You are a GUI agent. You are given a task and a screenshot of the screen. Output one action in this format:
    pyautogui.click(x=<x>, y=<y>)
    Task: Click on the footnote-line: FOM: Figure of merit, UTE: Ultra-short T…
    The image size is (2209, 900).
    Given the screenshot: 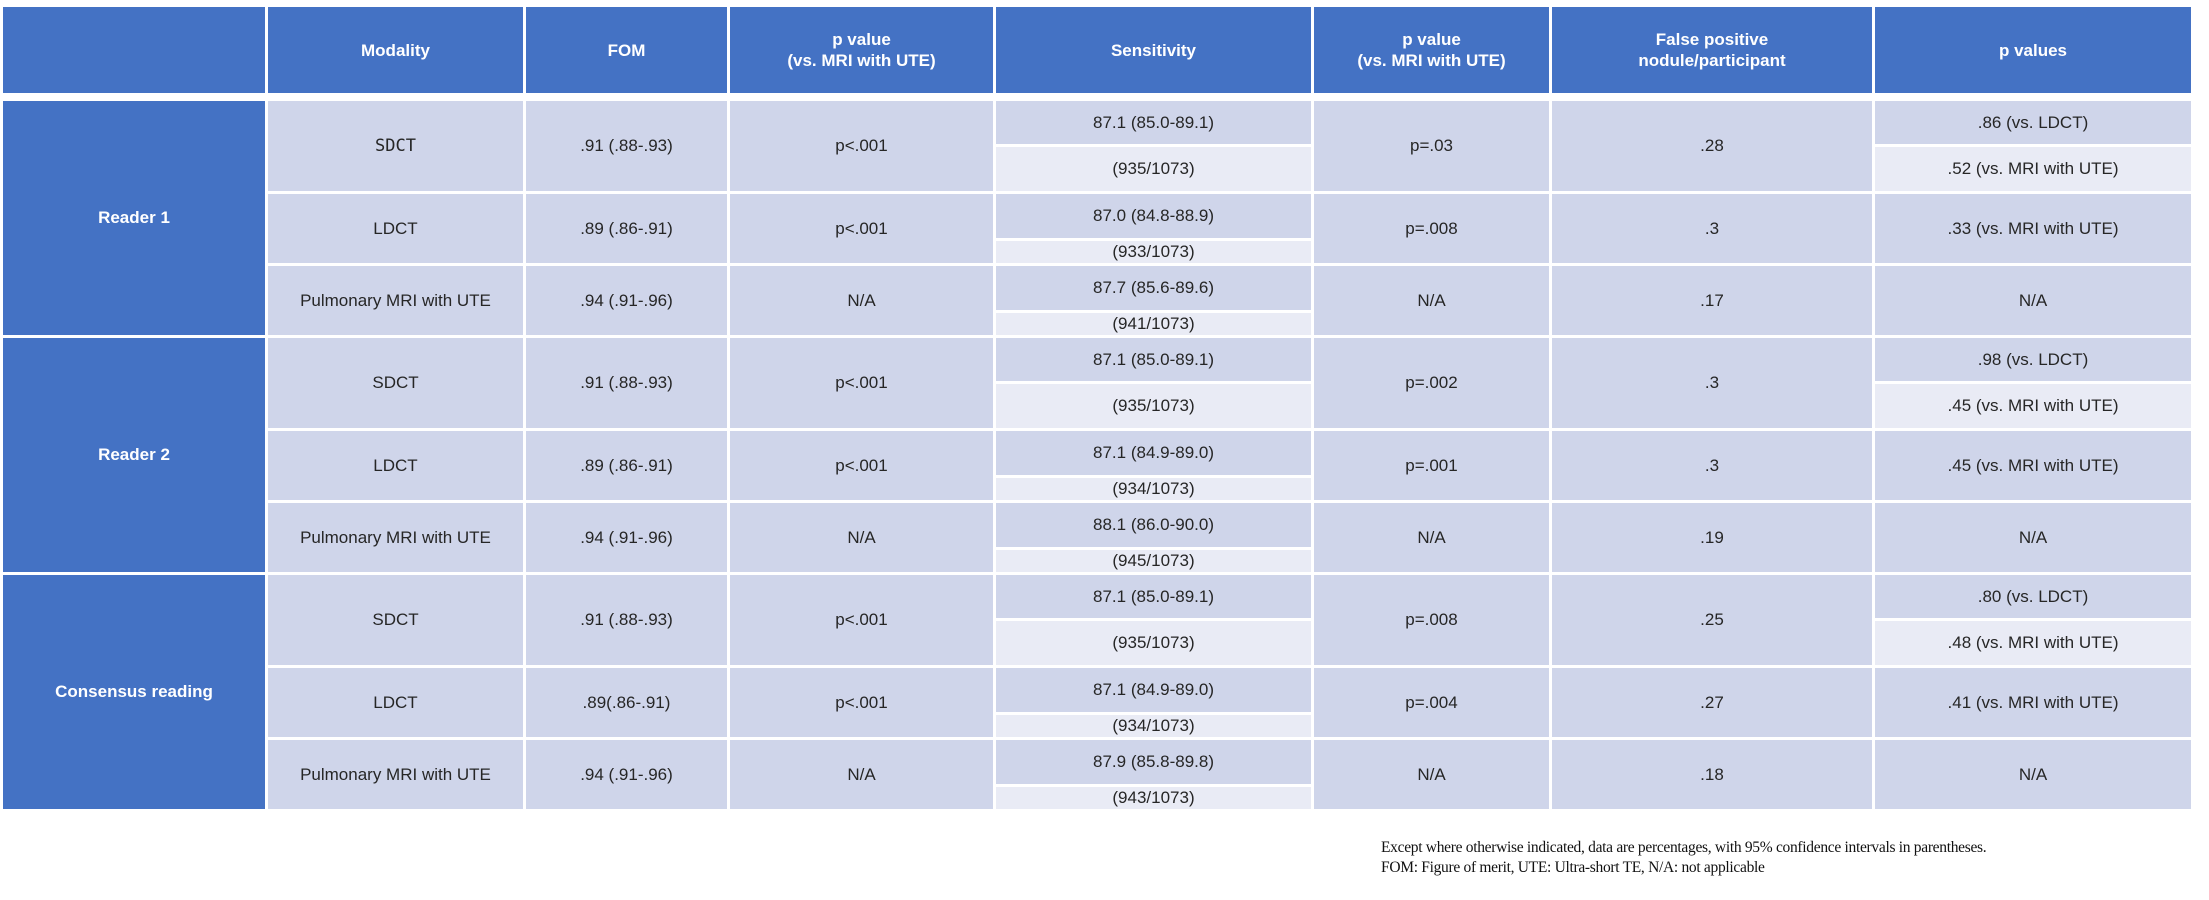 What is the action you would take?
    pyautogui.click(x=1573, y=867)
    